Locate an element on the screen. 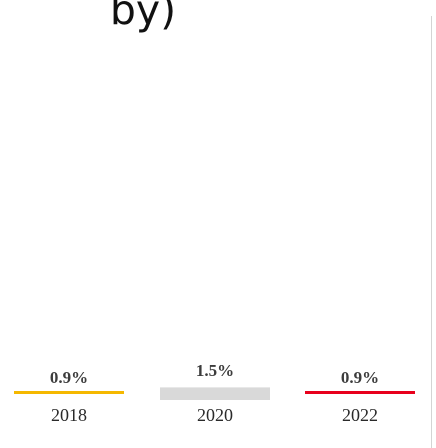 The height and width of the screenshot is (448, 436). x-tick-label-2022: 2022 is located at coordinates (360, 415).